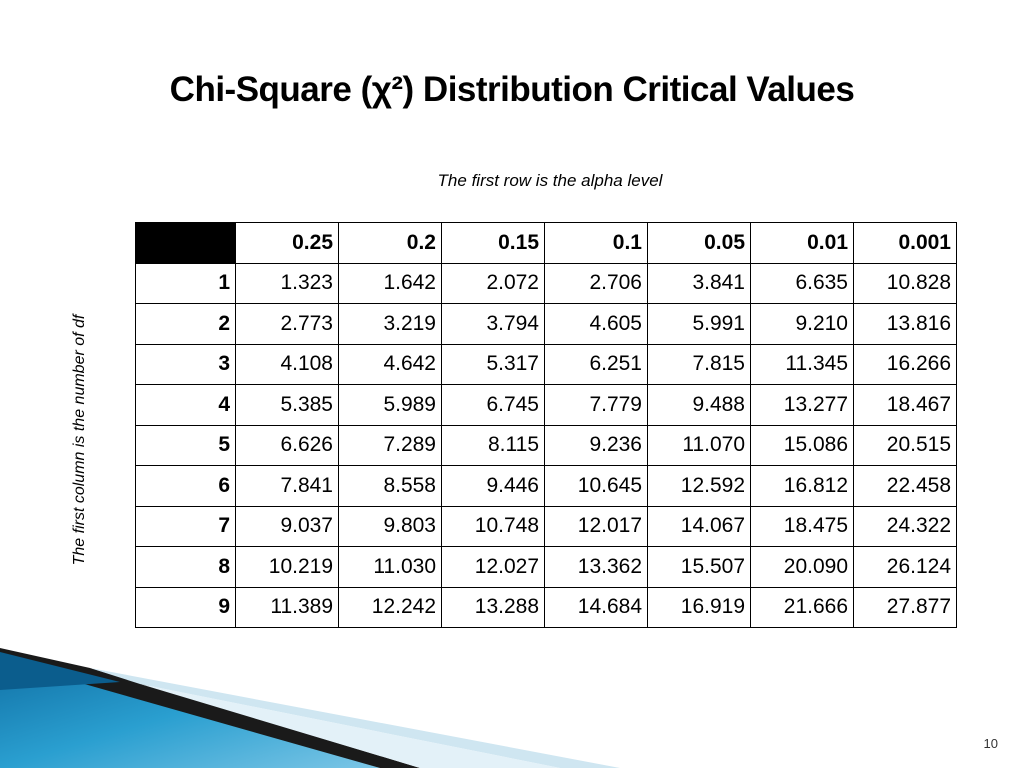  Describe the element at coordinates (905, 283) in the screenshot. I see `critical-value-cell: 10.828` at that location.